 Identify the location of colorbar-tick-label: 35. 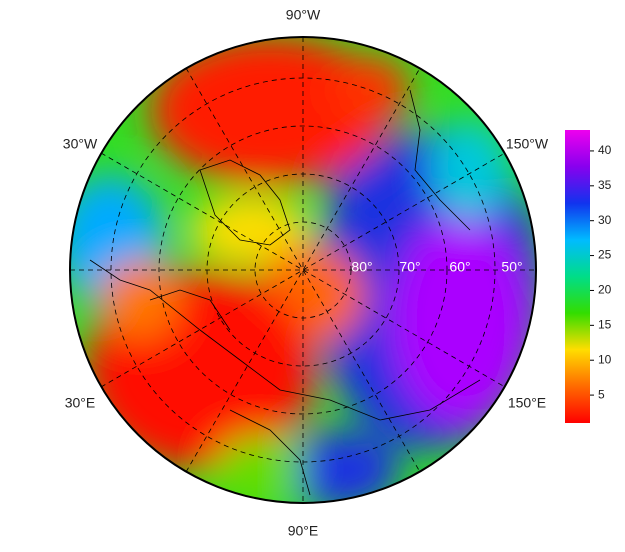
(605, 185).